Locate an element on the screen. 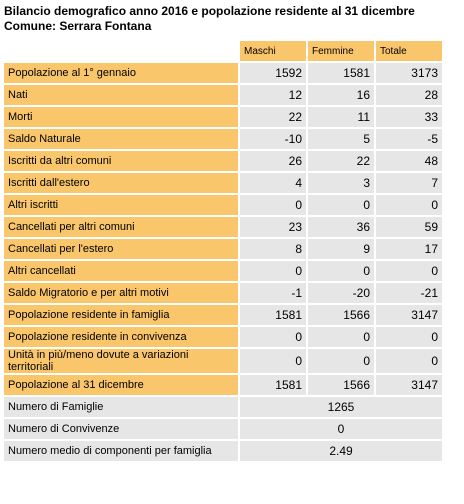  table-row: Maschi Femmine Totale is located at coordinates (223, 51).